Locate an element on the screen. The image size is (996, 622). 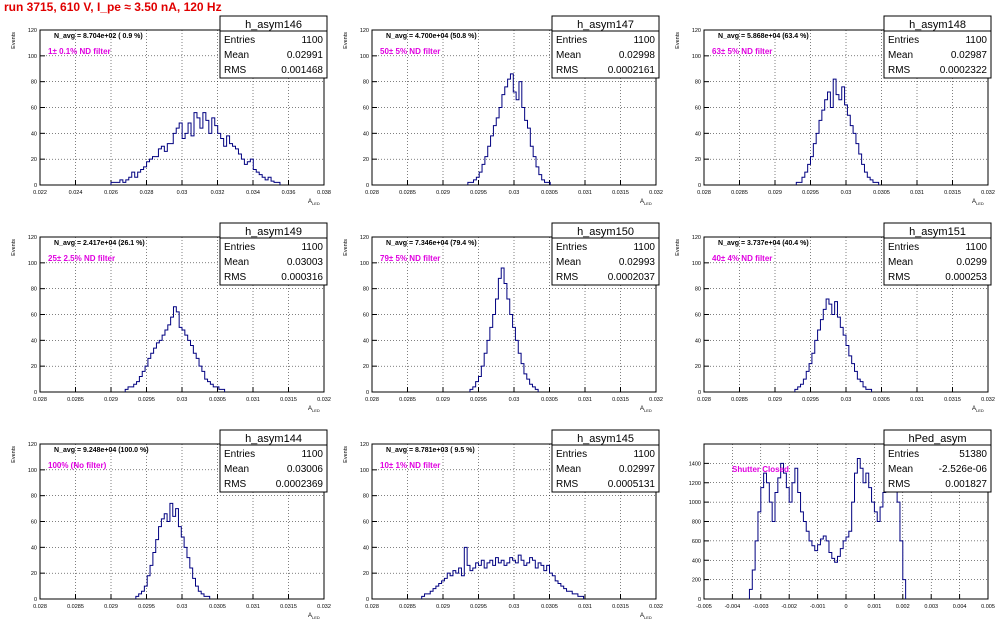
x-tick-label: 0.034 is located at coordinates (253, 193).